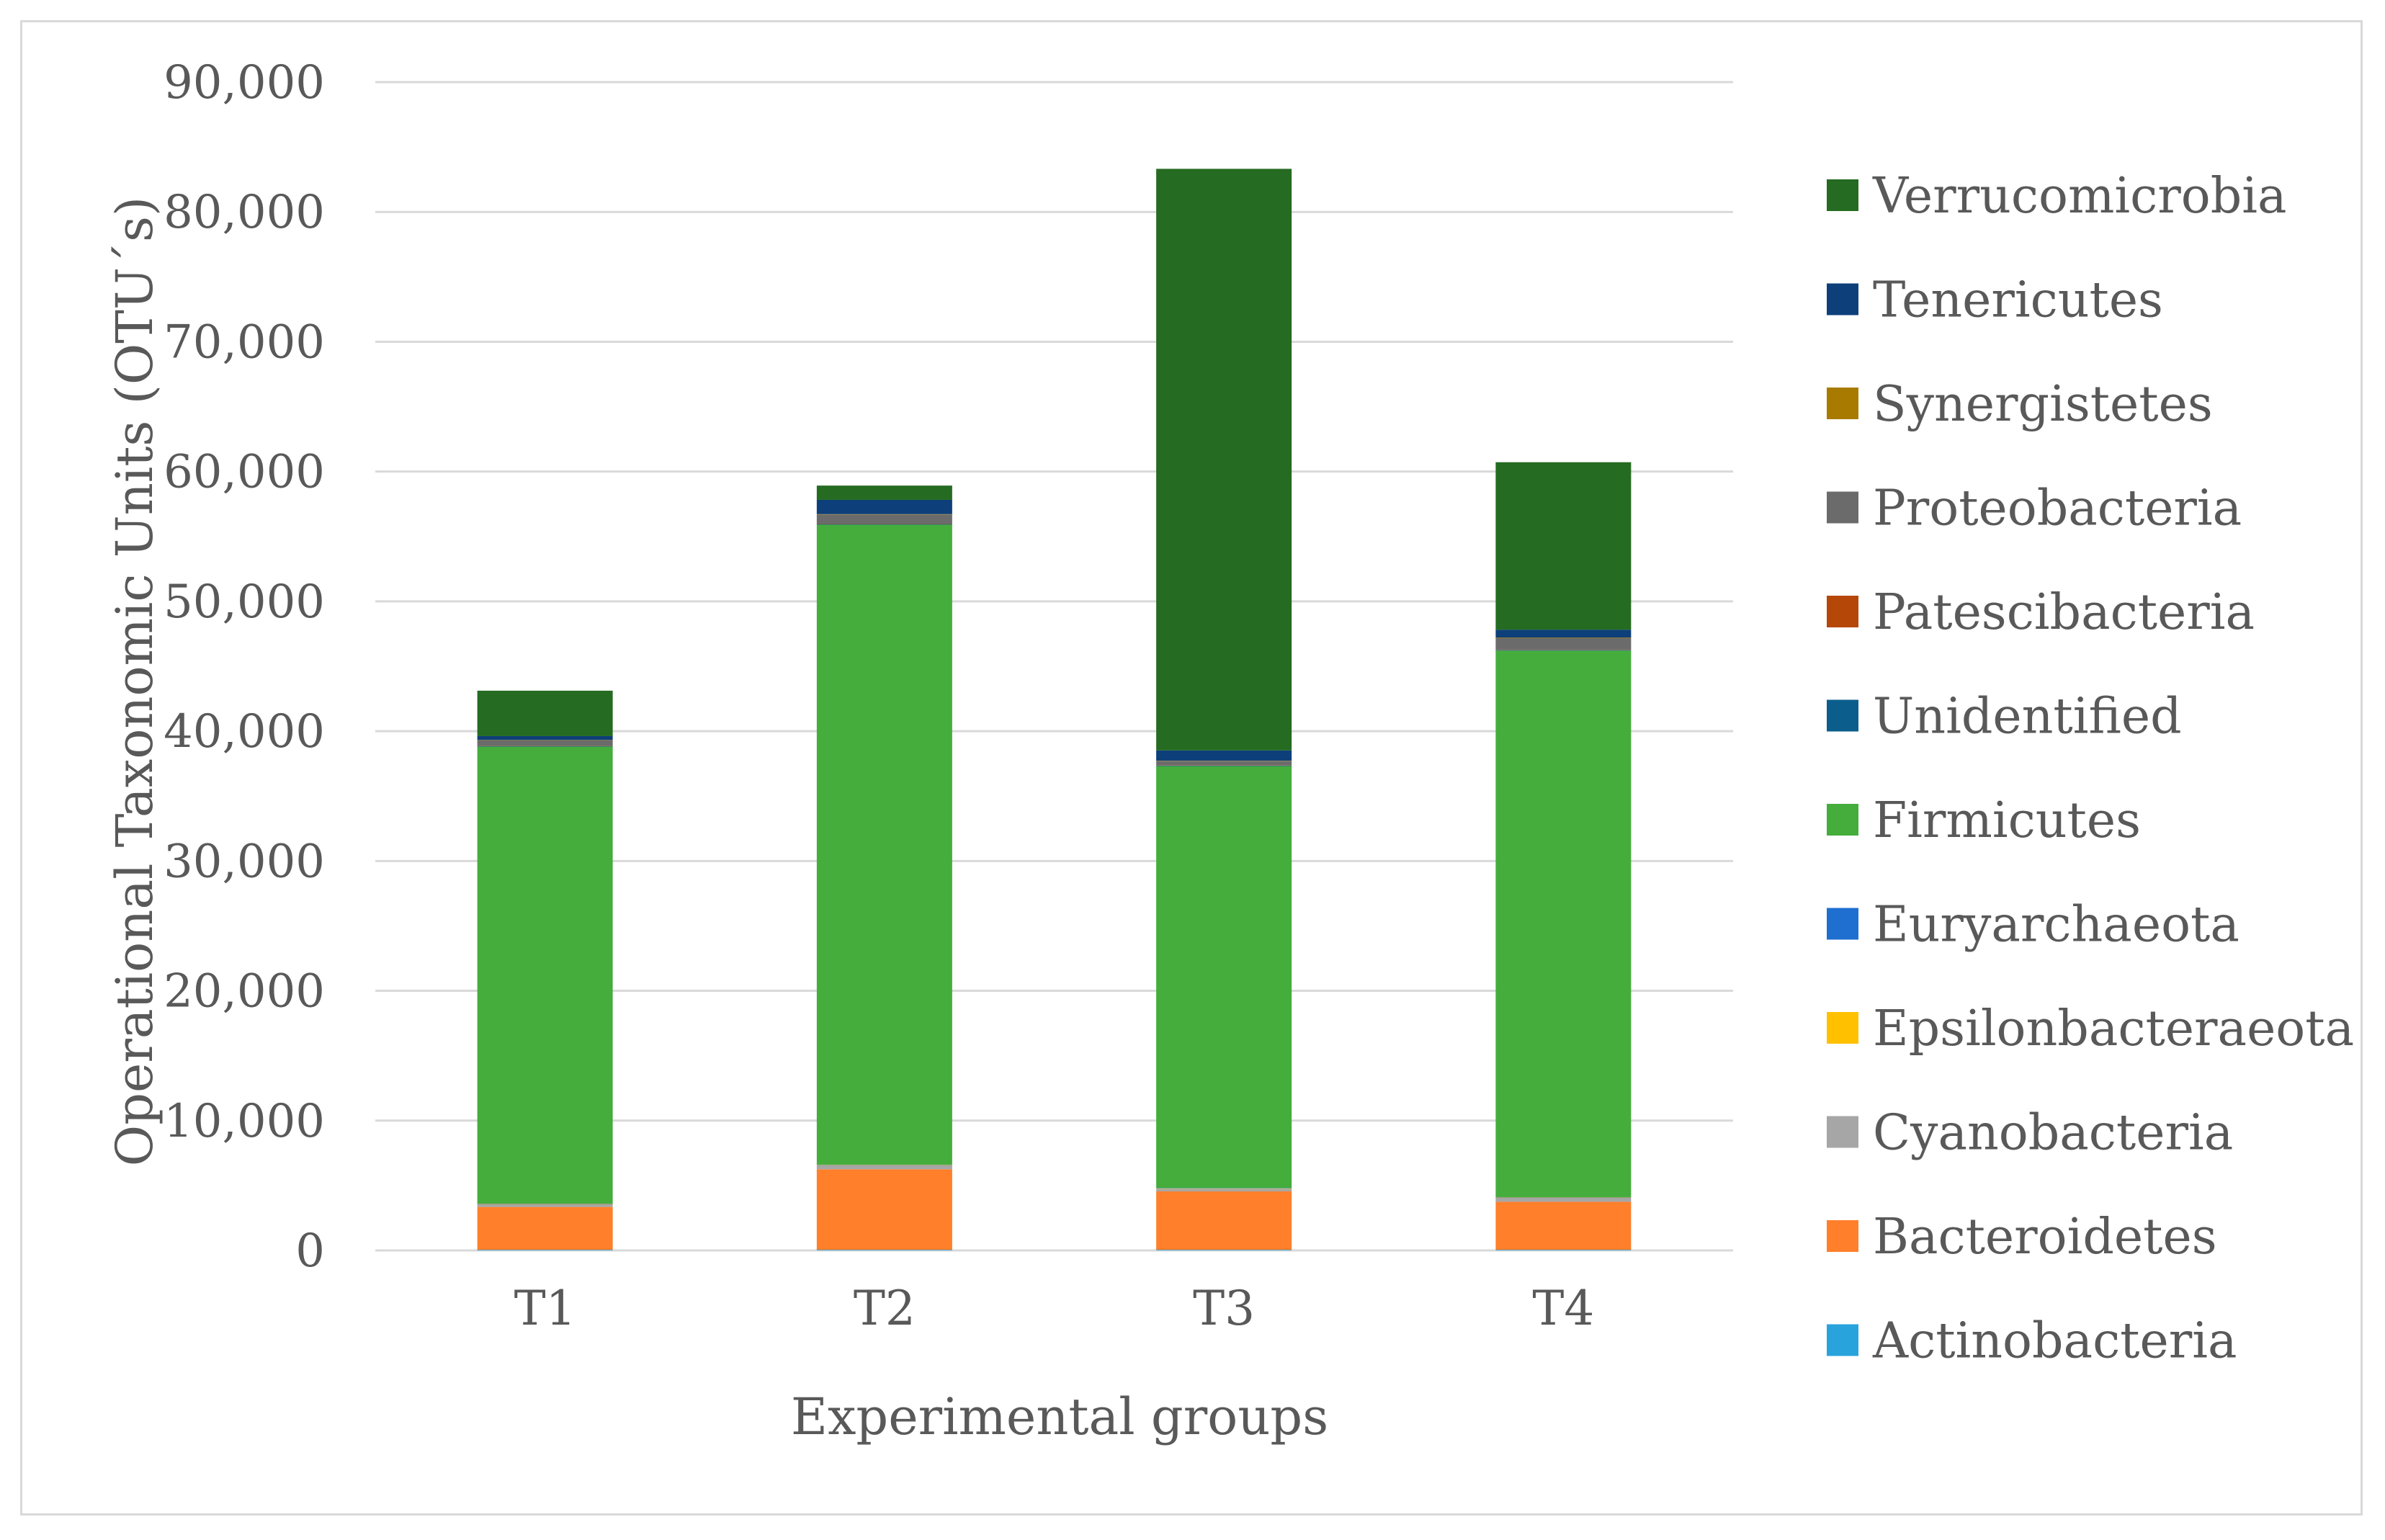 The height and width of the screenshot is (1540, 2385). What do you see at coordinates (1224, 755) in the screenshot?
I see `bar-segment-t3-tenericutes` at bounding box center [1224, 755].